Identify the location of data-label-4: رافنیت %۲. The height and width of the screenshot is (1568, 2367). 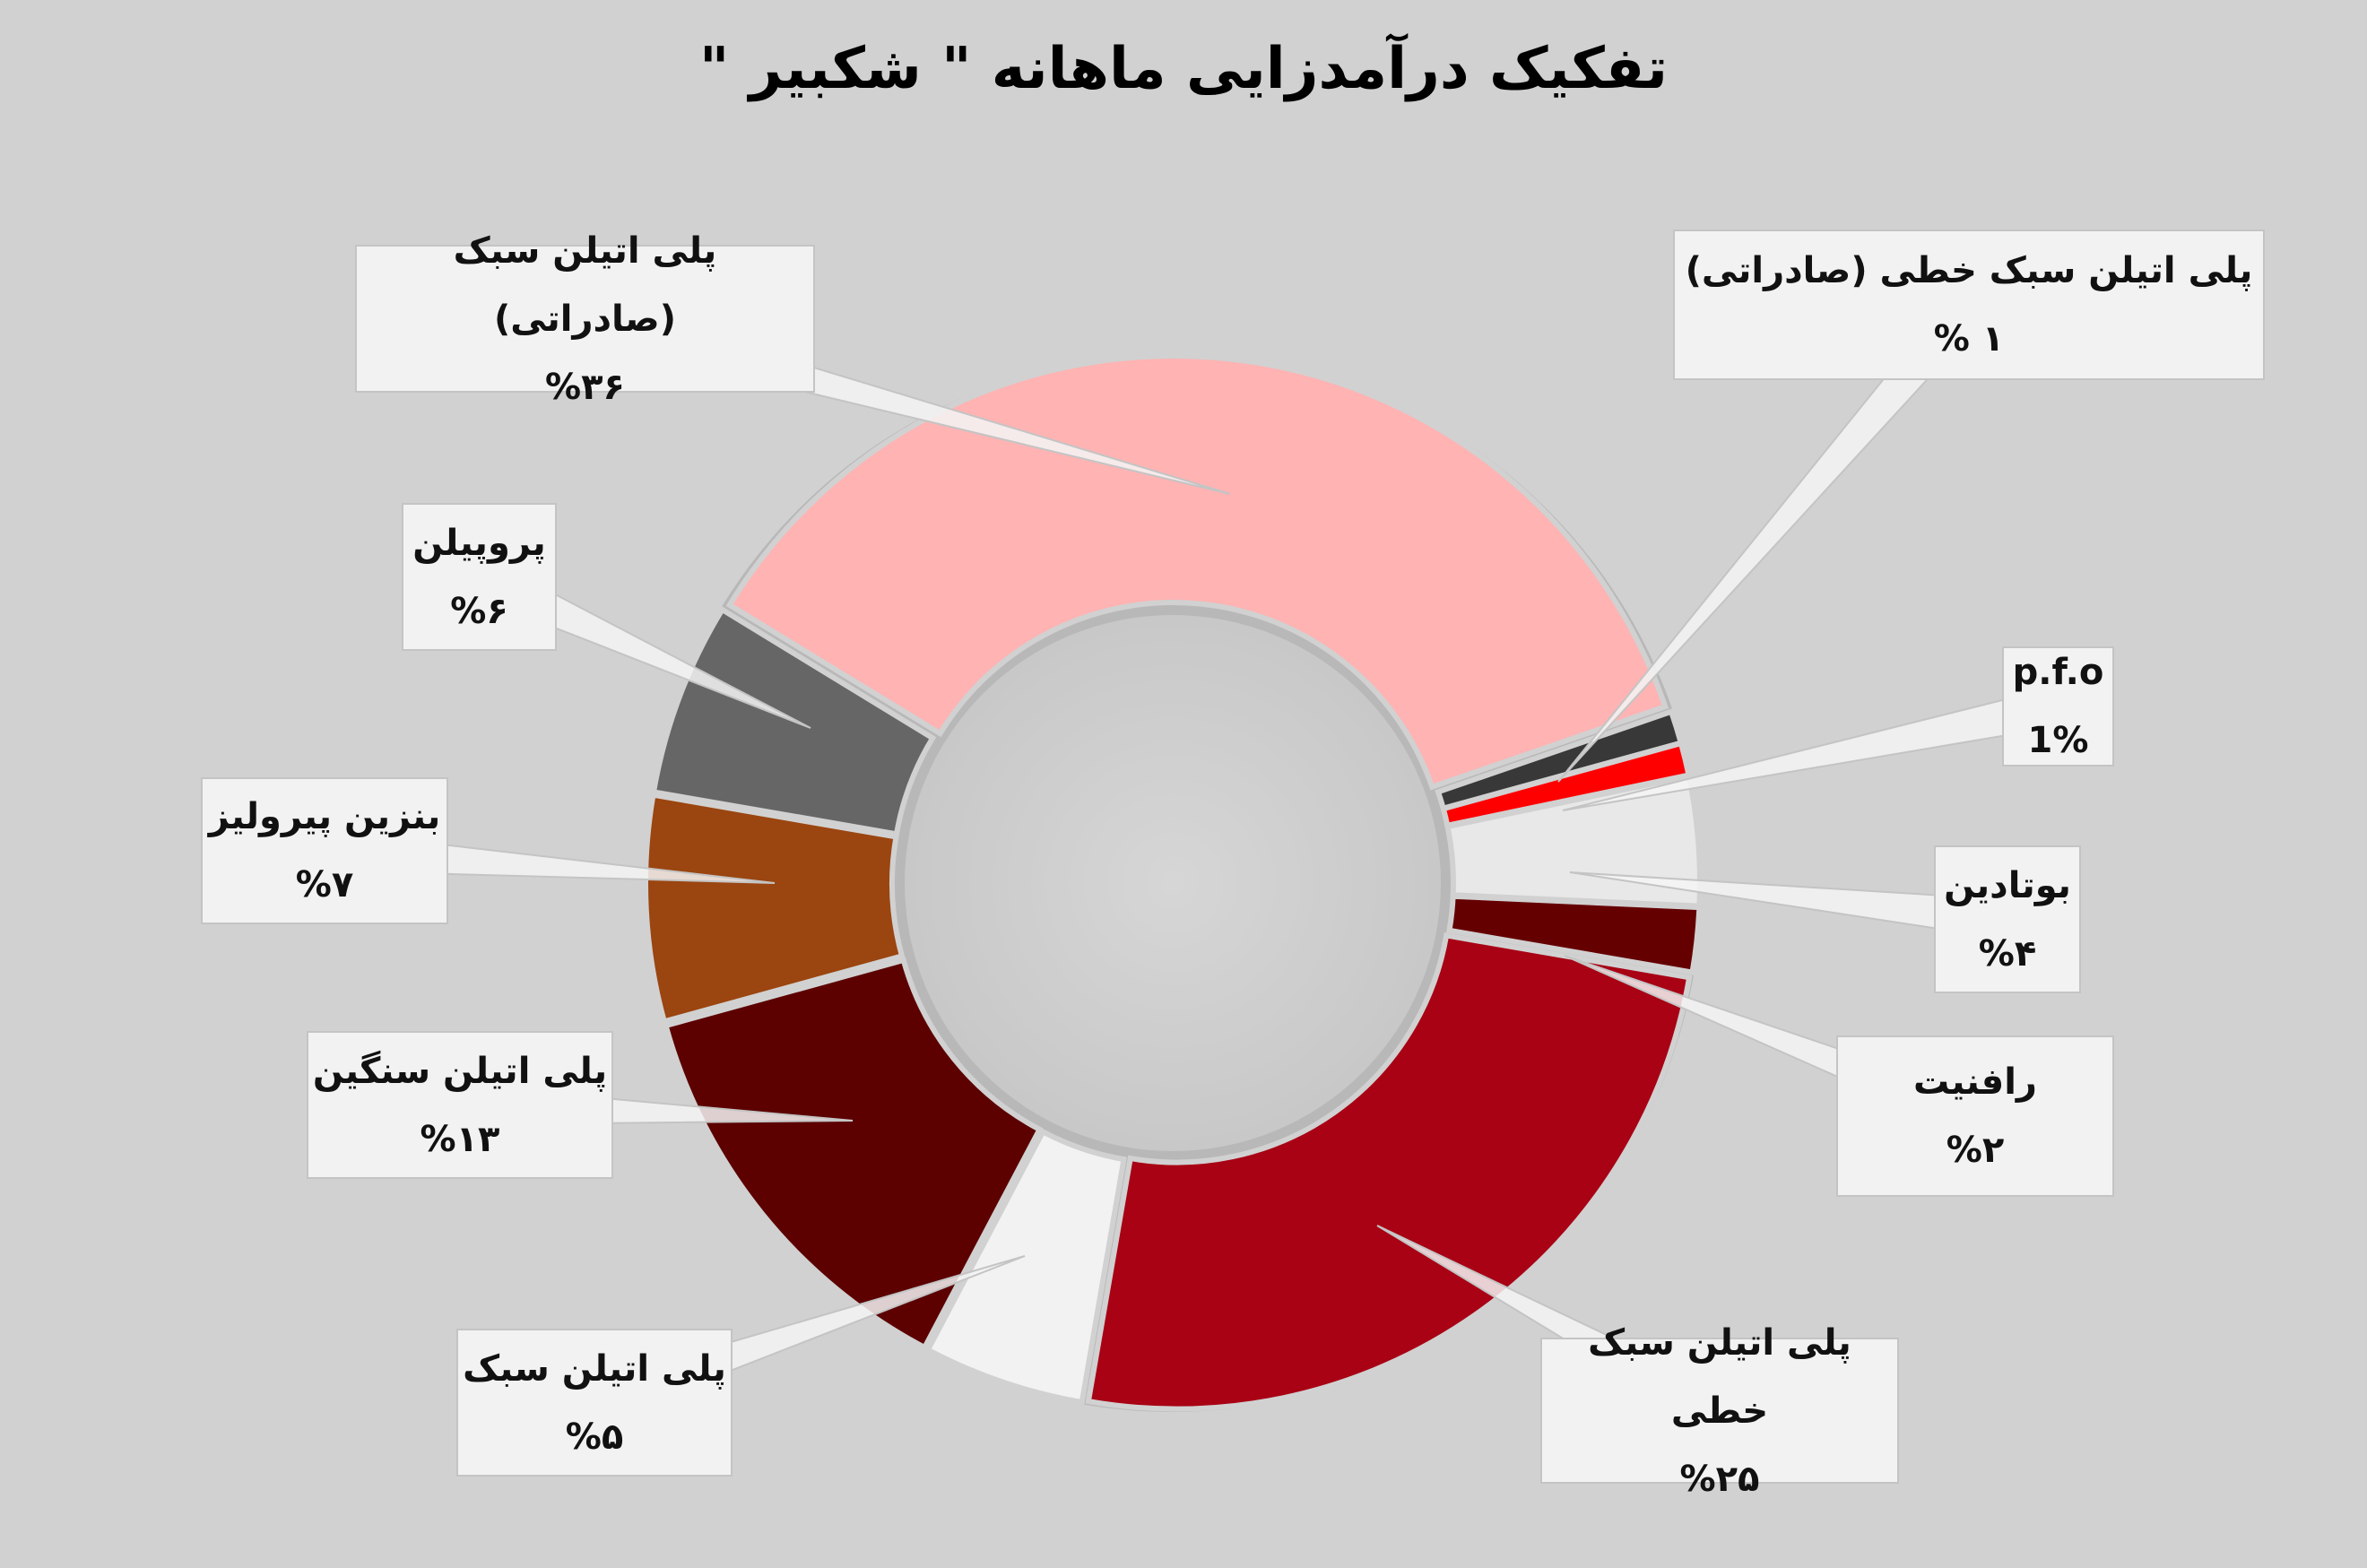
(1975, 1116).